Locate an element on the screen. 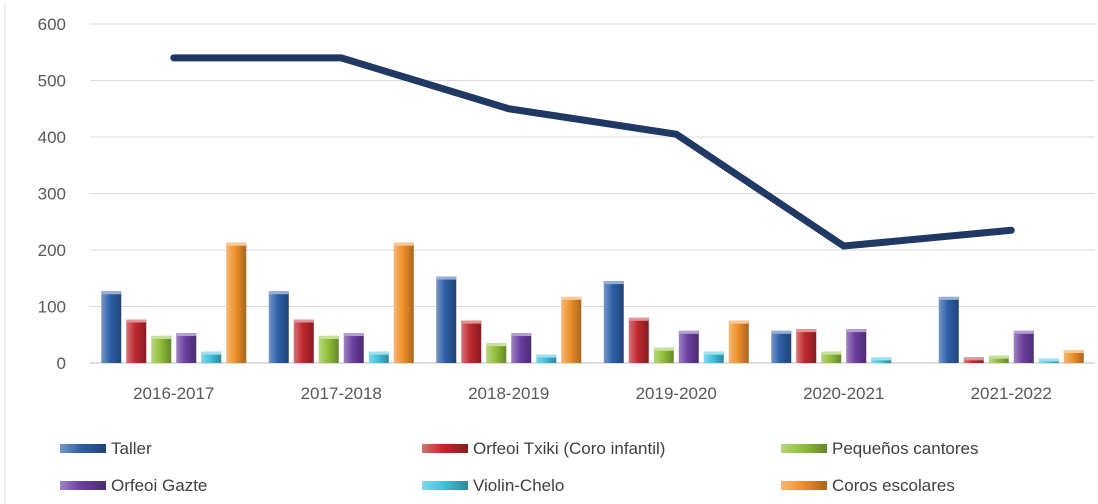 The height and width of the screenshot is (504, 1098). x-tick-label: 2016-2017 is located at coordinates (173, 393).